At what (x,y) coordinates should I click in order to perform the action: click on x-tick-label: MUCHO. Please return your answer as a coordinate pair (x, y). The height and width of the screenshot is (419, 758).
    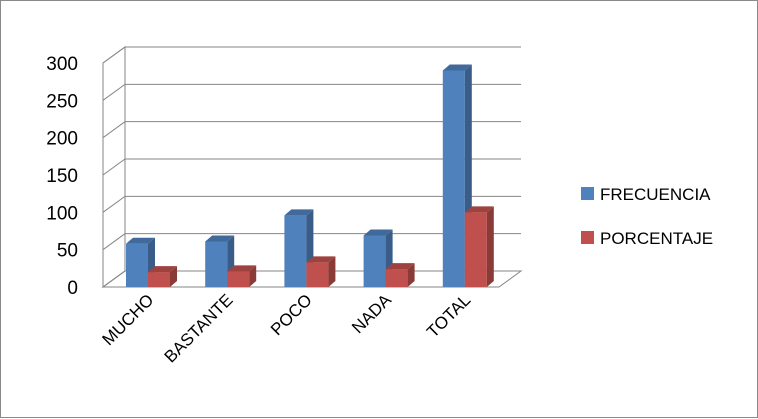
    Looking at the image, I should click on (128, 319).